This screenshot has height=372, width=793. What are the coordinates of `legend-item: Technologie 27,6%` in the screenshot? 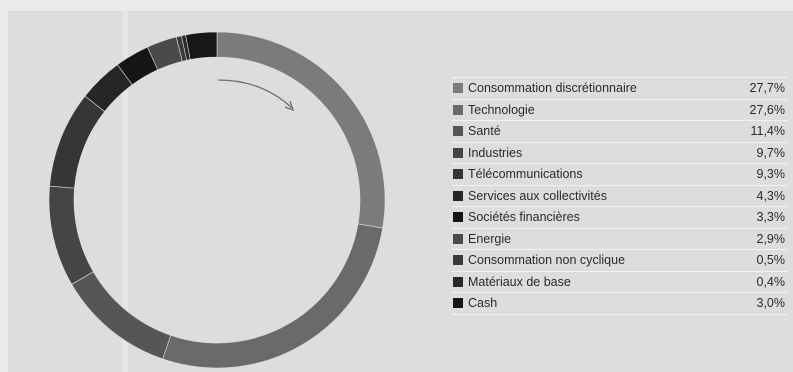 It's located at (619, 110).